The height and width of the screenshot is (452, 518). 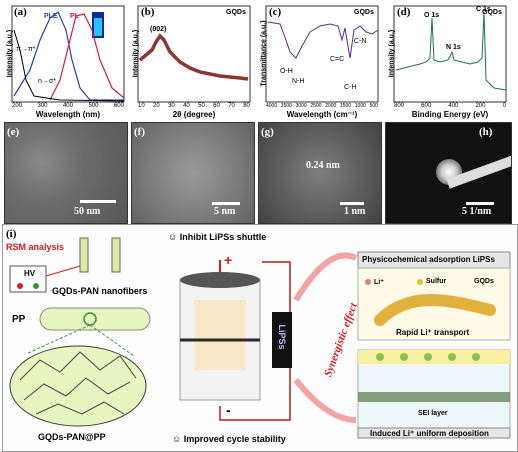 What do you see at coordinates (322, 106) in the screenshot?
I see `panel-c-ticks: 4000 3500 3000 2500 2000 1500 1000 500` at bounding box center [322, 106].